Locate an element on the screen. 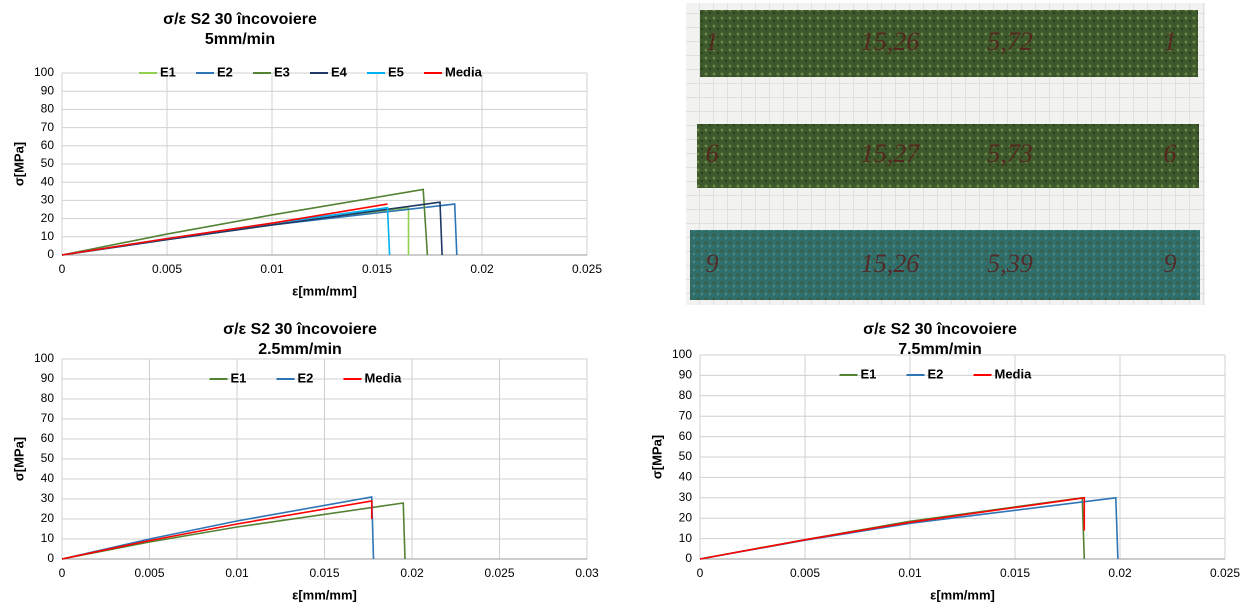  chart-subtitle: 2.5mm/min is located at coordinates (300, 349).